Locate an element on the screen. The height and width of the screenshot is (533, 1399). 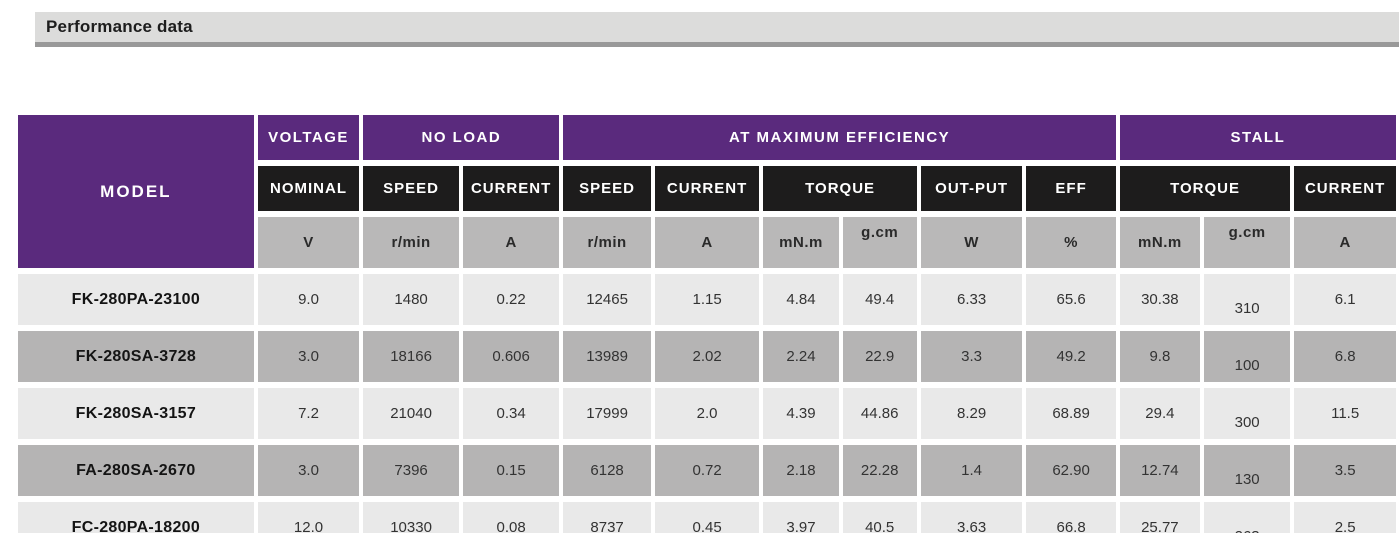
subheader-maxeff-torque: TORQUE is located at coordinates (840, 188).